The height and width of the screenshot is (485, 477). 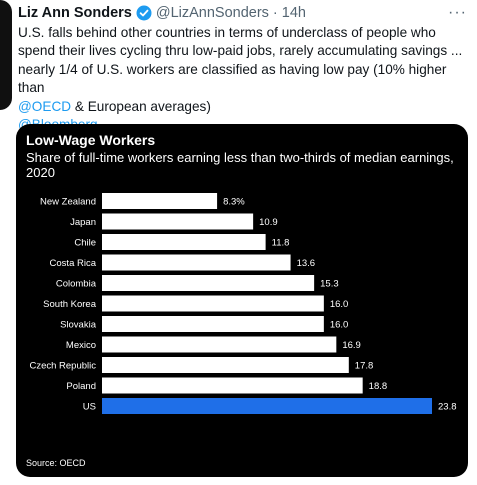 What do you see at coordinates (81, 345) in the screenshot?
I see `category-label: Mexico` at bounding box center [81, 345].